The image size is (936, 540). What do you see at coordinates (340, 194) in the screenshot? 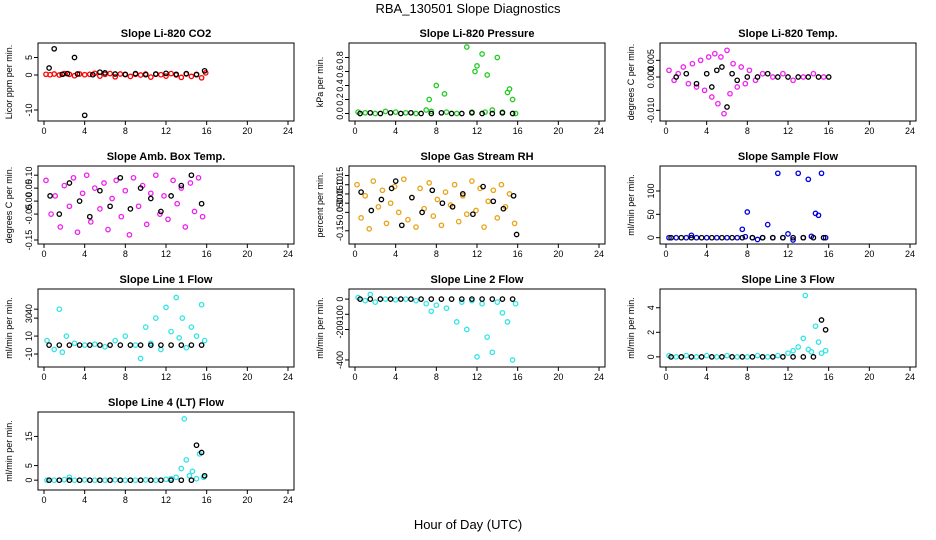
I see `y-tick-label: 0.05` at bounding box center [340, 194].